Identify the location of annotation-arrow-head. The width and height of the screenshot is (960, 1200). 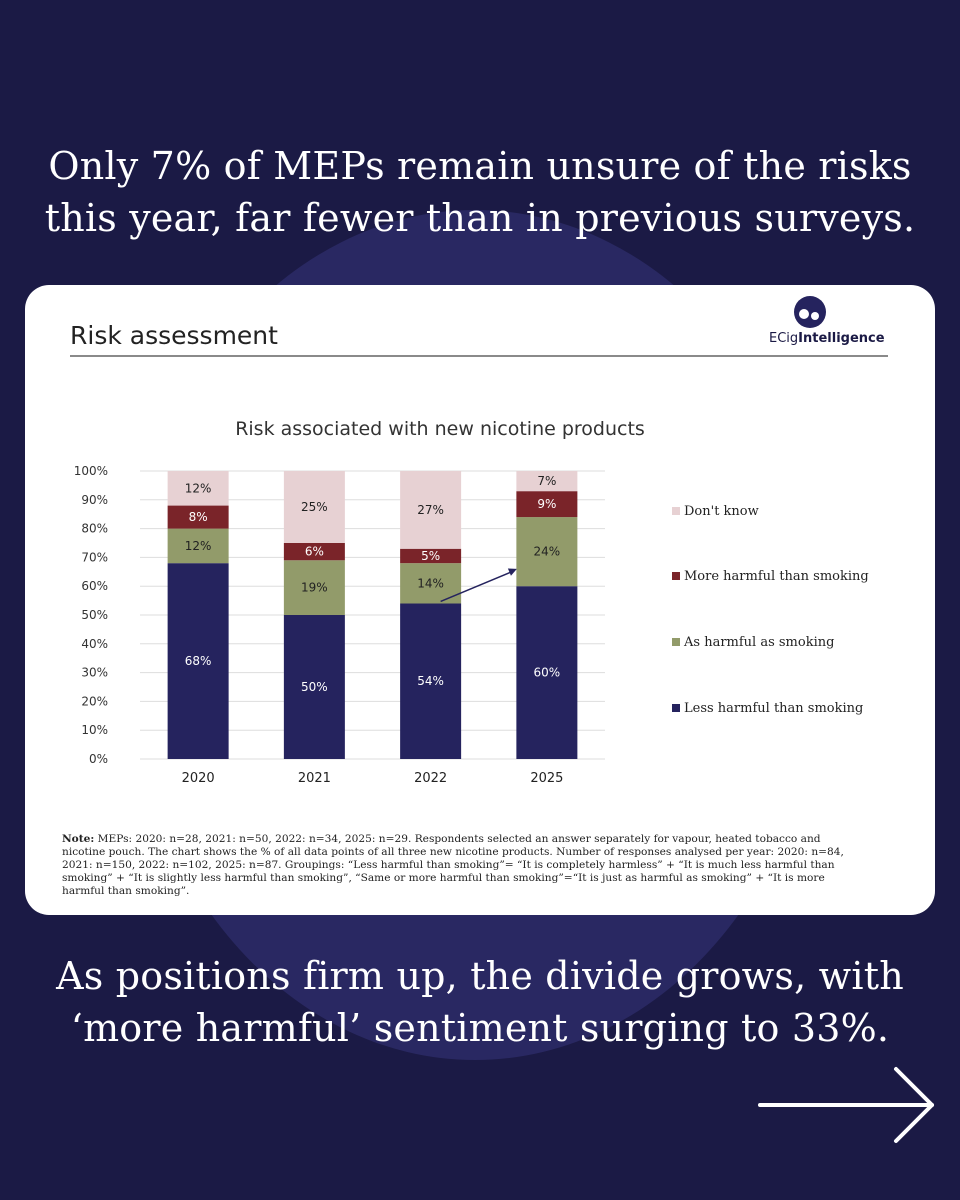
(512, 572).